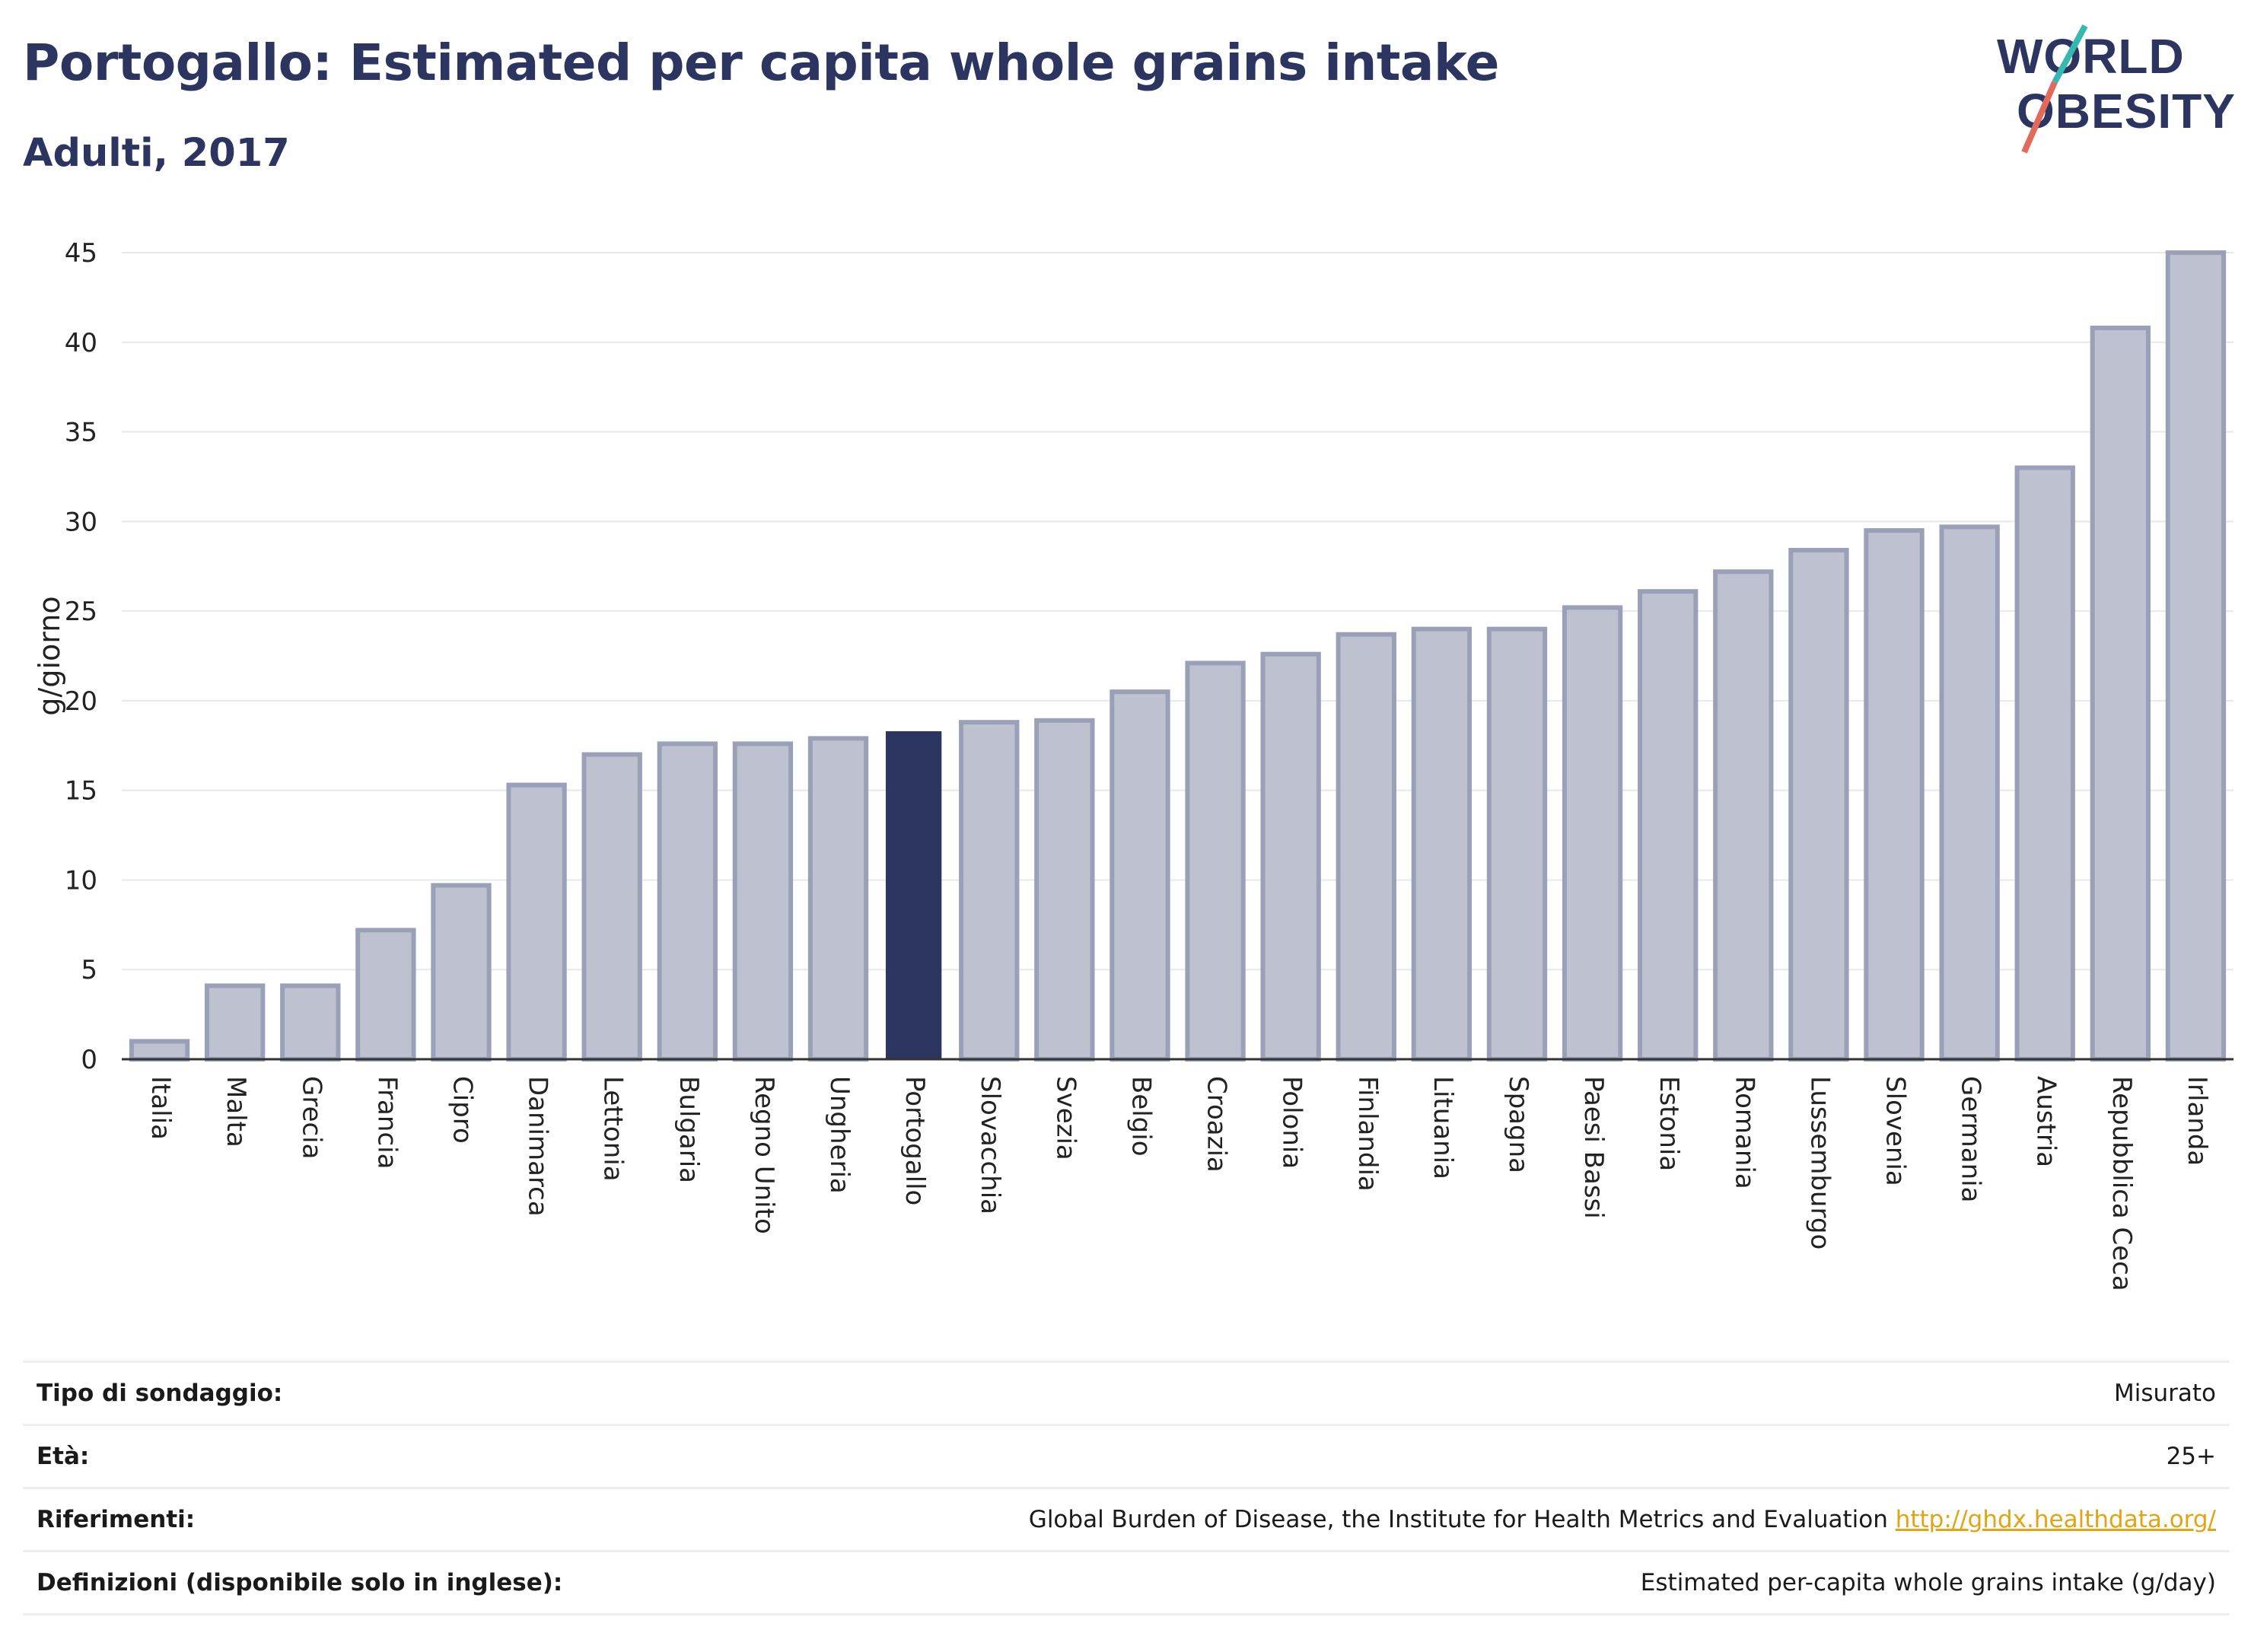  What do you see at coordinates (990, 1145) in the screenshot?
I see `x-tick-label: Slovacchia` at bounding box center [990, 1145].